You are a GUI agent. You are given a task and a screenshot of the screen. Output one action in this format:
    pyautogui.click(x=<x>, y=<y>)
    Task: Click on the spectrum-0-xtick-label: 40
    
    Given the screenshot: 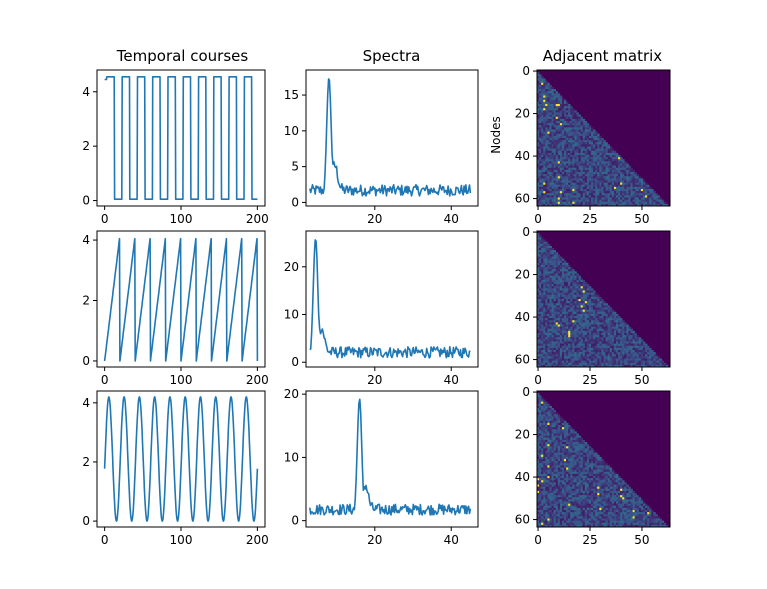 What is the action you would take?
    pyautogui.click(x=451, y=219)
    